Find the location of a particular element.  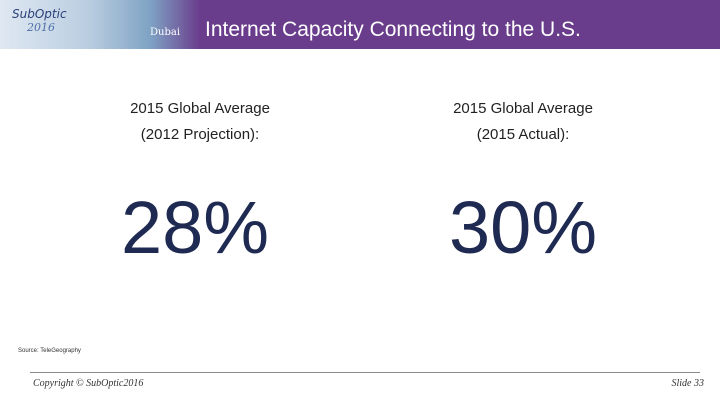

slide-title: Internet Capacity Connecting to the U.S. is located at coordinates (393, 29).